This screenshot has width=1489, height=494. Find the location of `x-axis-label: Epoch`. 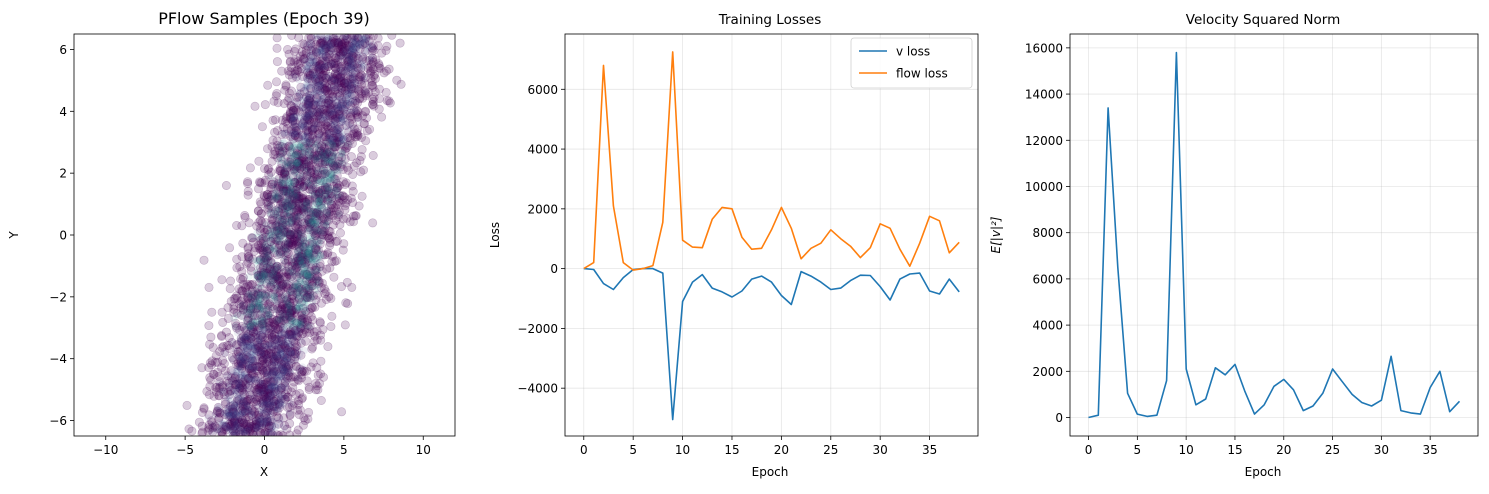

x-axis-label: Epoch is located at coordinates (770, 472).